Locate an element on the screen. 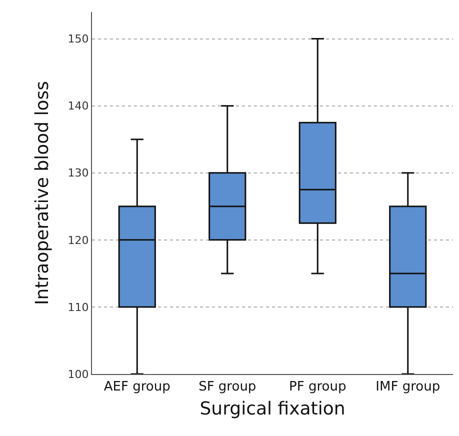 This screenshot has height=436, width=459. x-tick-label: IMF group is located at coordinates (408, 387).